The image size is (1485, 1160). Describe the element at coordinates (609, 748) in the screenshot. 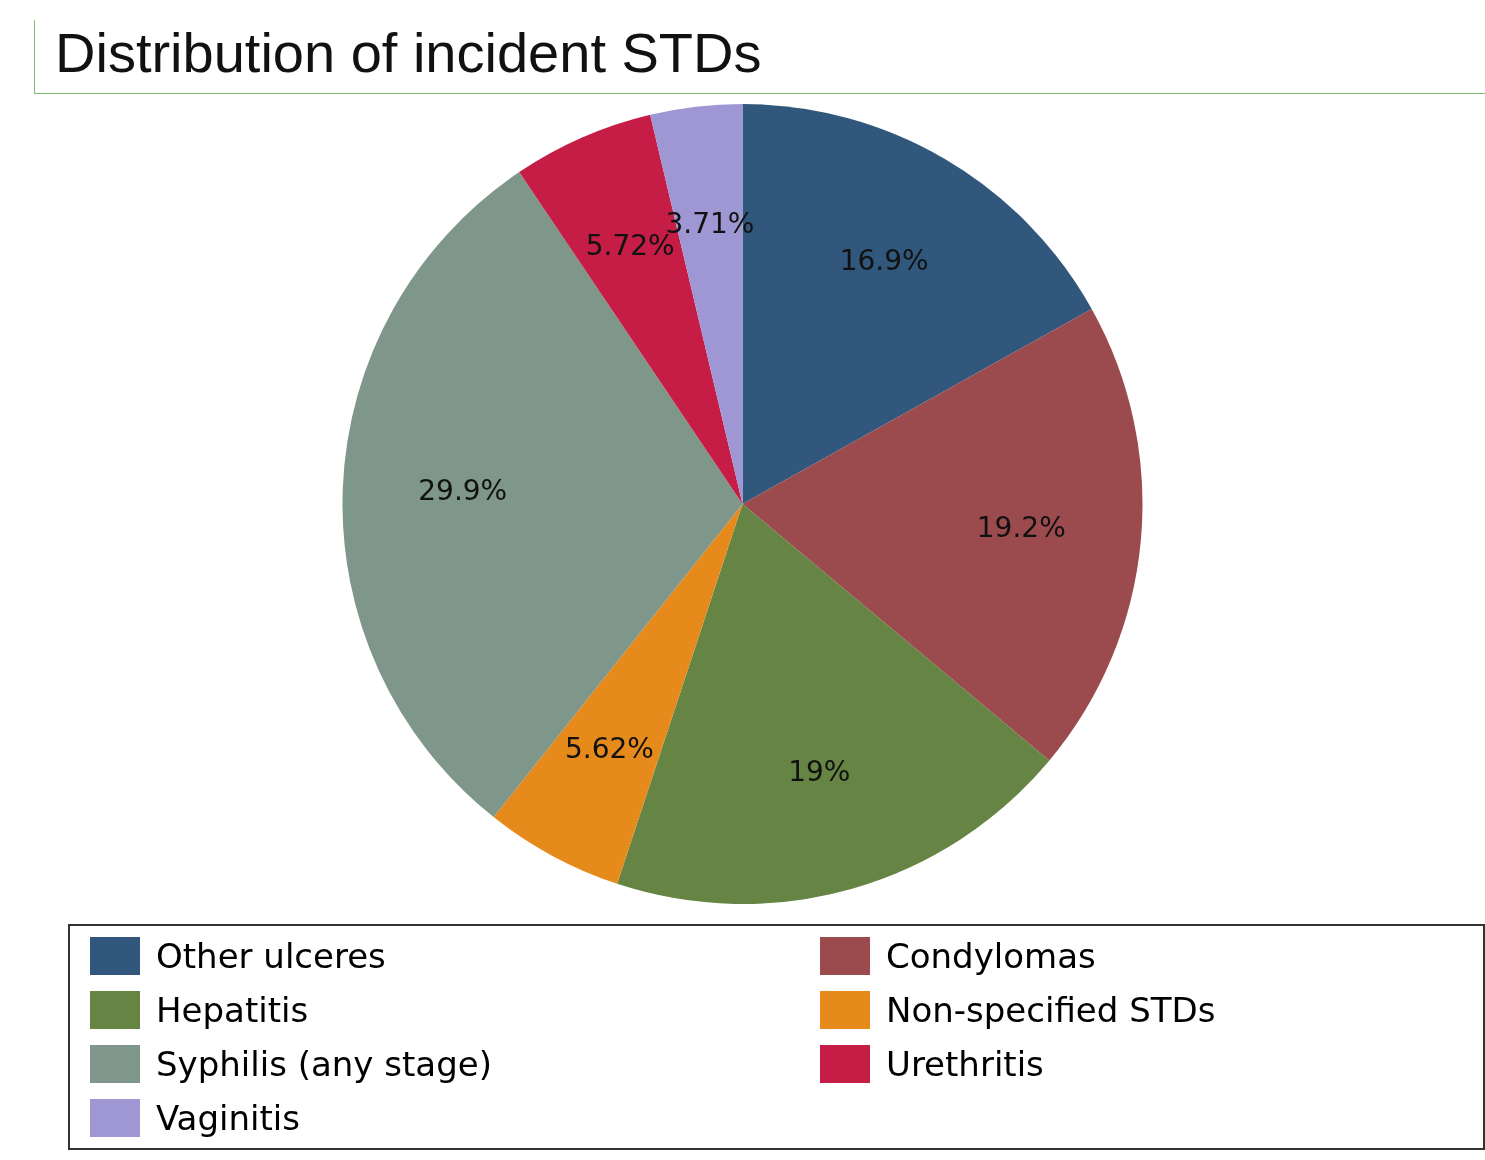

I see `data-label: 5.62%` at that location.